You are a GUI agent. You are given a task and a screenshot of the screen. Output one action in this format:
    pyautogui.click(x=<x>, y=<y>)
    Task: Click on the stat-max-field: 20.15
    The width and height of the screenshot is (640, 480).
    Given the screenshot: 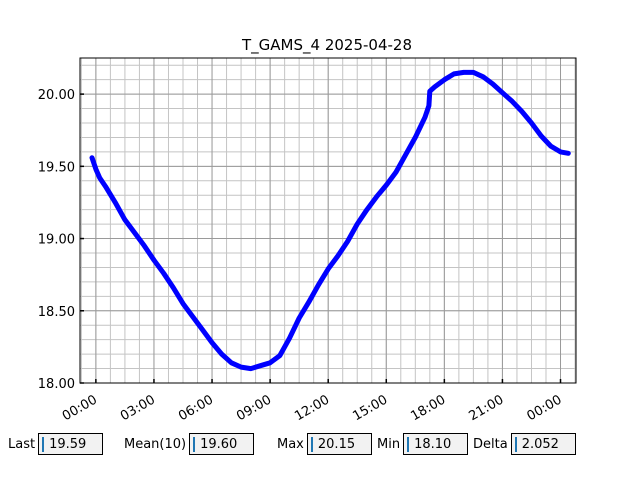 What is the action you would take?
    pyautogui.click(x=339, y=444)
    